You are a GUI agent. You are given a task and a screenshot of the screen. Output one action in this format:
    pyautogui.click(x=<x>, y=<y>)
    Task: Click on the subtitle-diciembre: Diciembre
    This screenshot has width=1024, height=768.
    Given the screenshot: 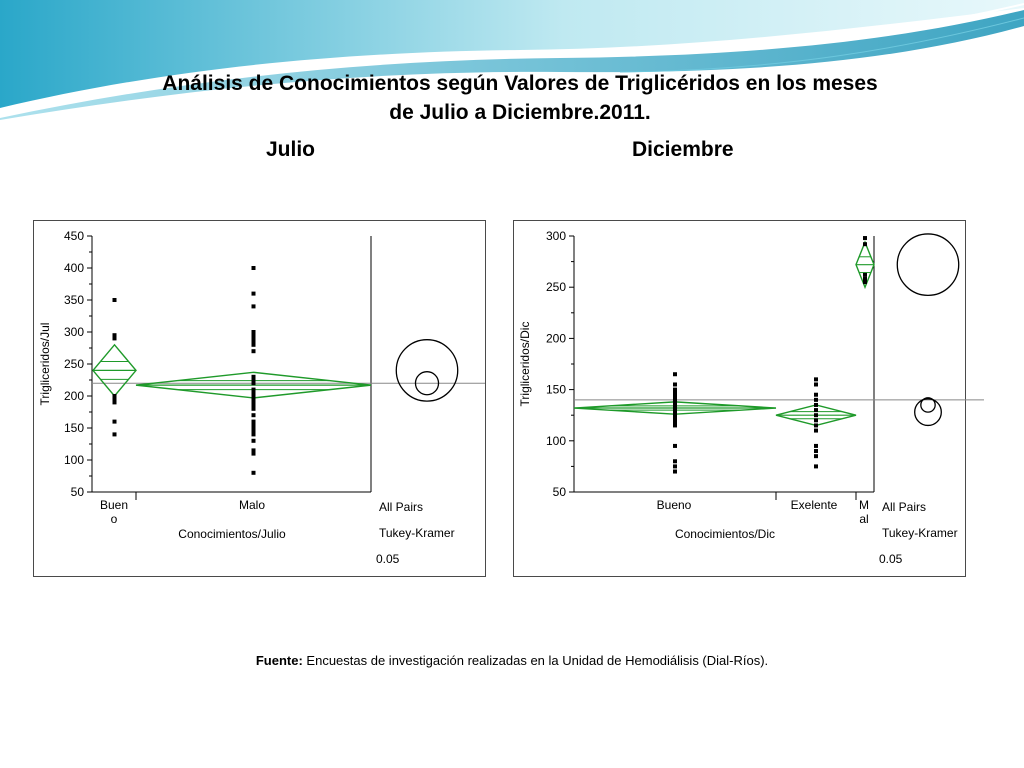 What is the action you would take?
    pyautogui.click(x=683, y=149)
    